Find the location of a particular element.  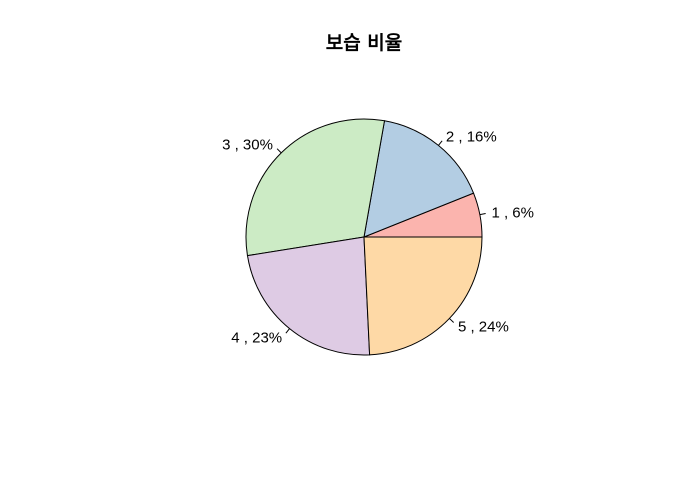

pie-label-4: 4 , 23% is located at coordinates (256, 338).